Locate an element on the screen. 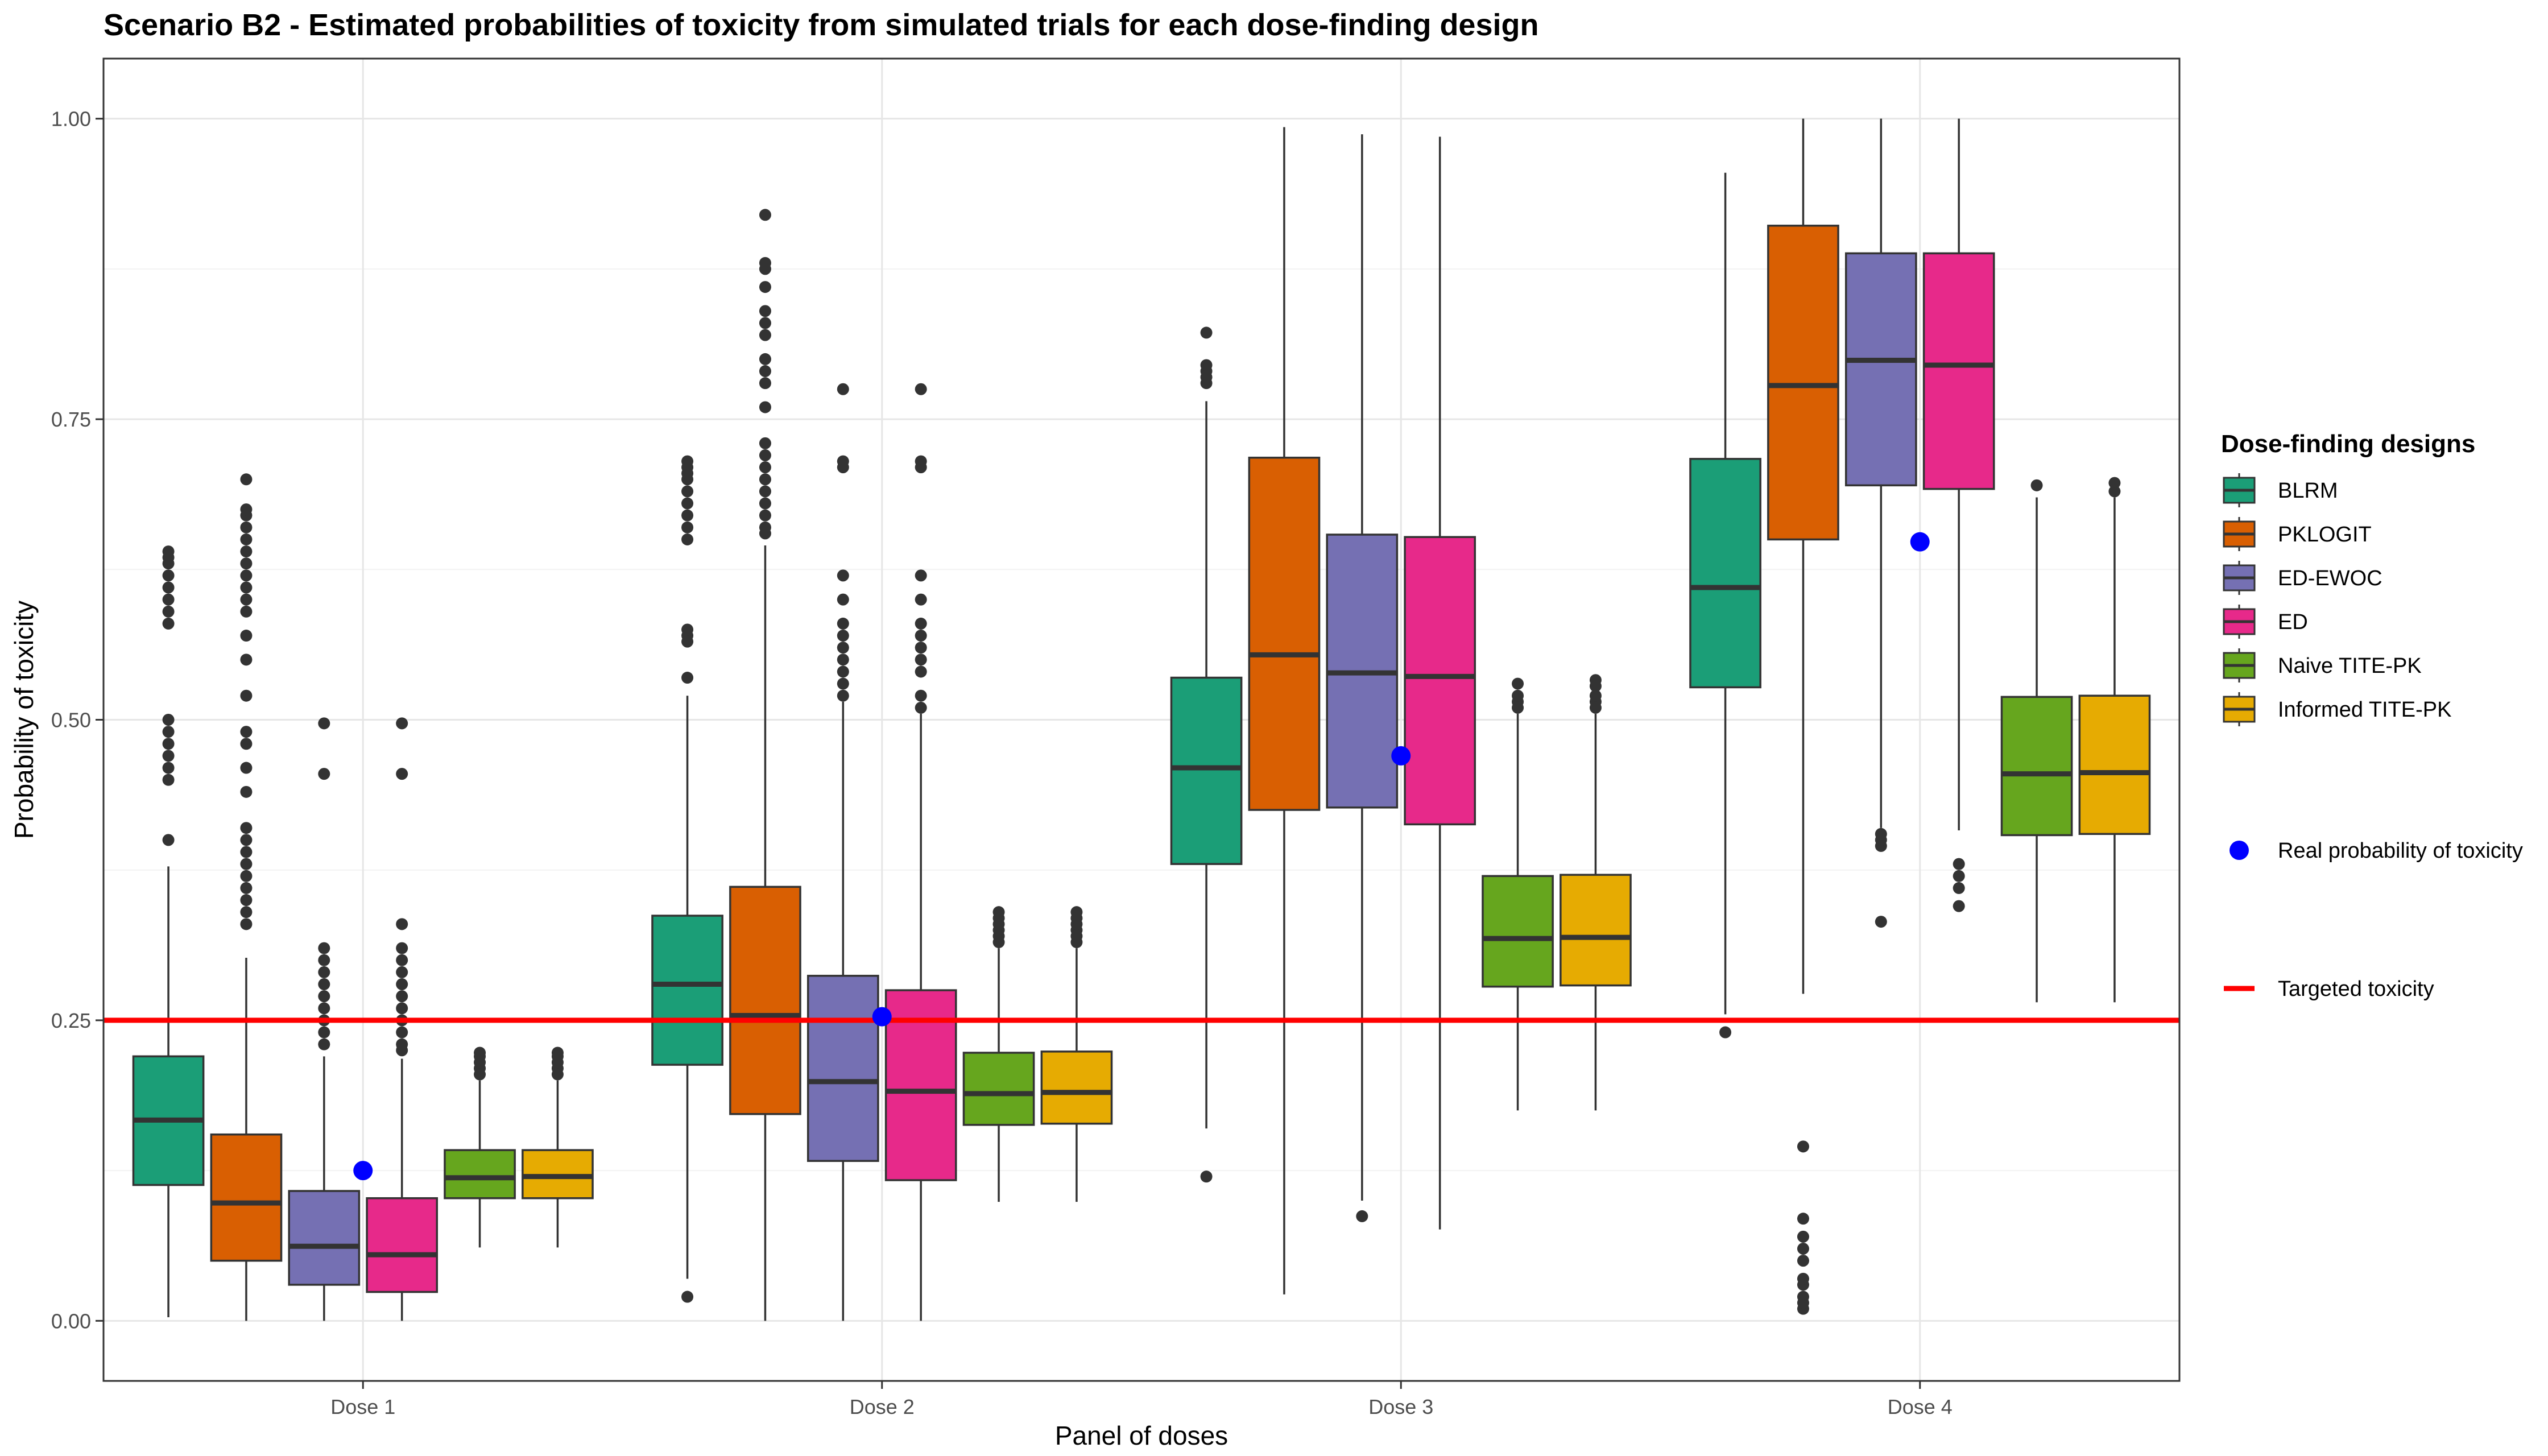 The height and width of the screenshot is (1456, 2548). x-tick-label: Dose 3 is located at coordinates (1400, 1406).